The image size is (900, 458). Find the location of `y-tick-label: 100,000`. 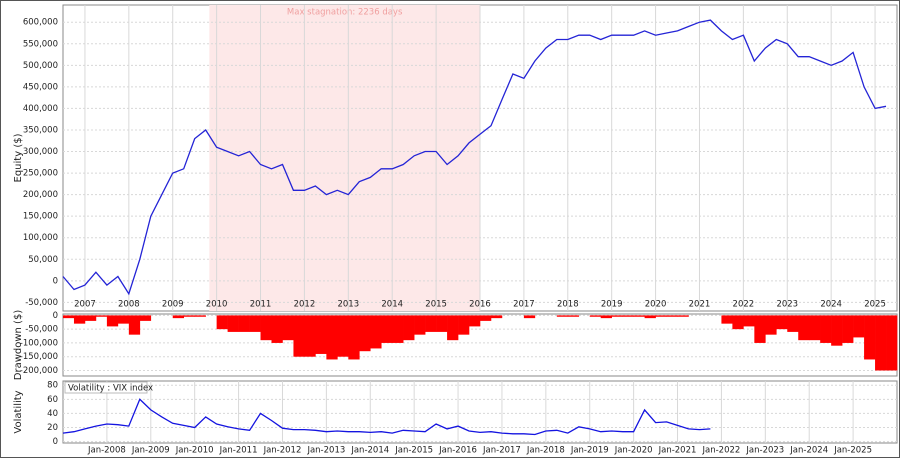

y-tick-label: 100,000 is located at coordinates (40, 238).